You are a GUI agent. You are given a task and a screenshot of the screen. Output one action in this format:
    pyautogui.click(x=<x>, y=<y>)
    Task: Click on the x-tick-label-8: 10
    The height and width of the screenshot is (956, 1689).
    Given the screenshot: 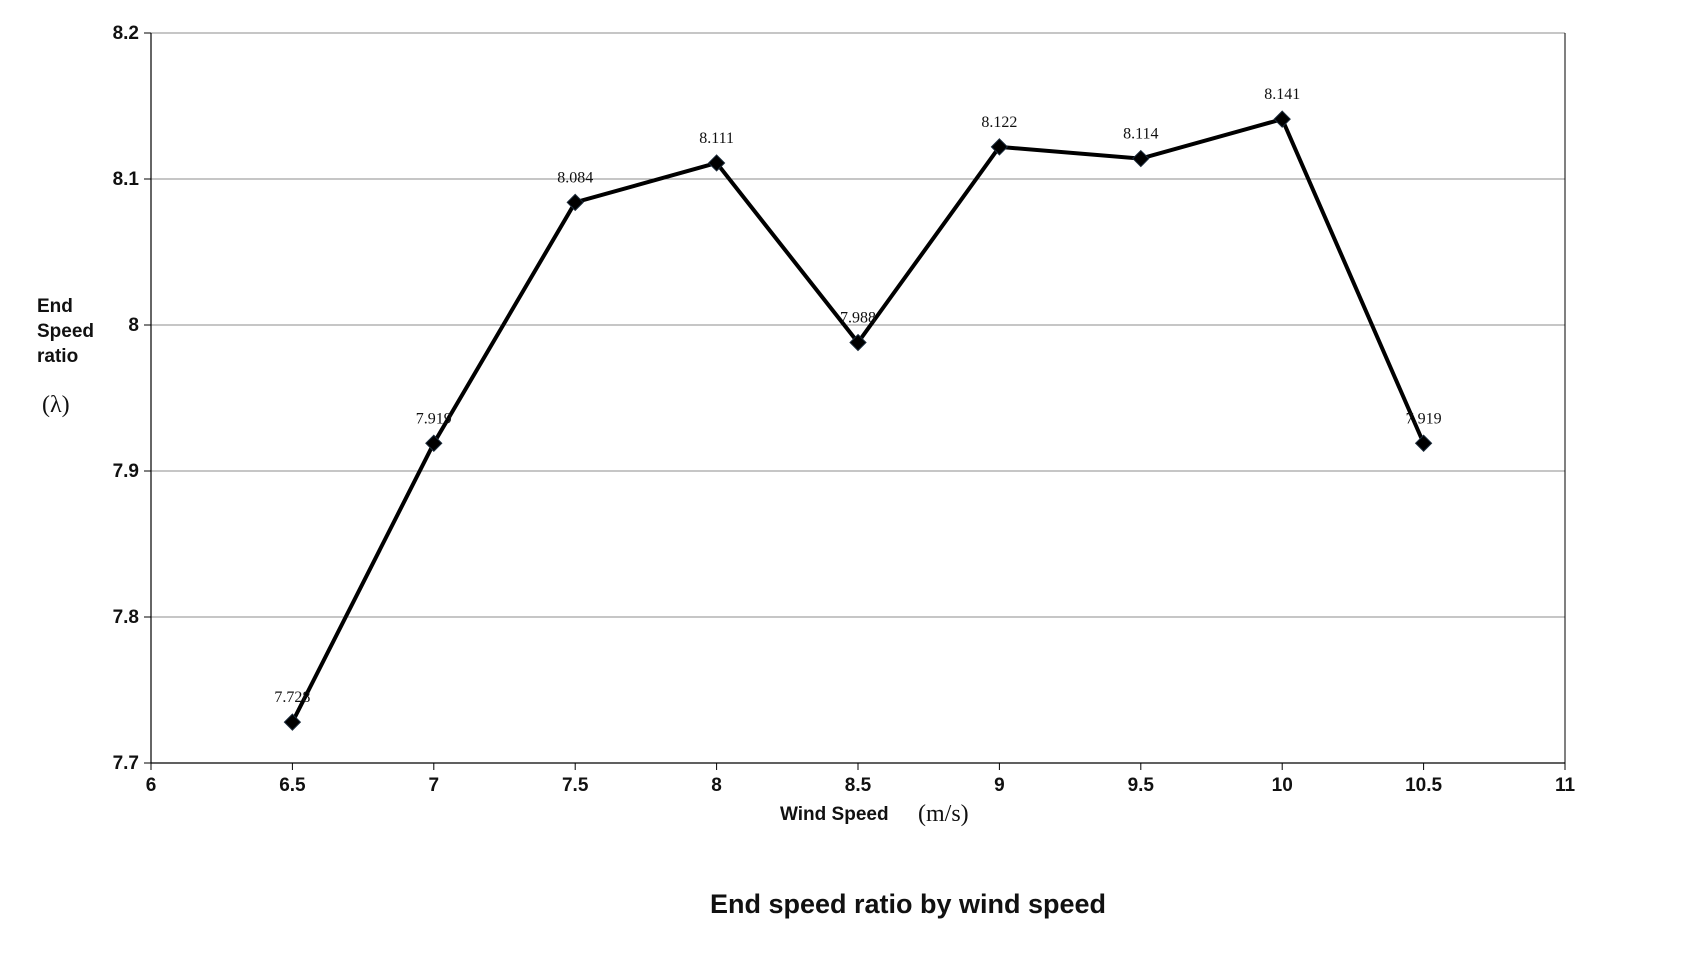 What is the action you would take?
    pyautogui.click(x=1282, y=785)
    